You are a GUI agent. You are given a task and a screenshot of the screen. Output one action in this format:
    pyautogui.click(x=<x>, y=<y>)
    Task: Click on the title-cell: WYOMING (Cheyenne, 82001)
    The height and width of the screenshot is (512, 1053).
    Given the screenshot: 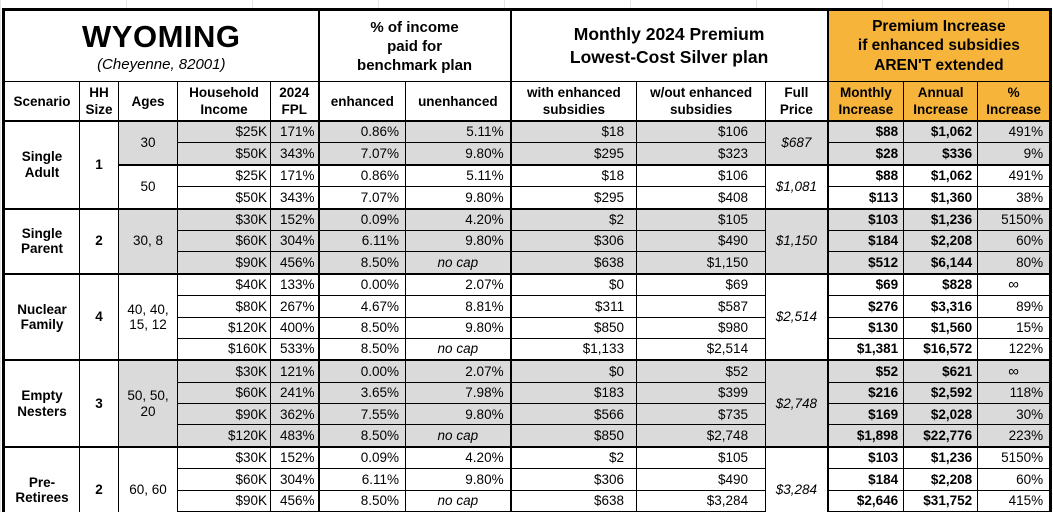 What is the action you would take?
    pyautogui.click(x=161, y=45)
    